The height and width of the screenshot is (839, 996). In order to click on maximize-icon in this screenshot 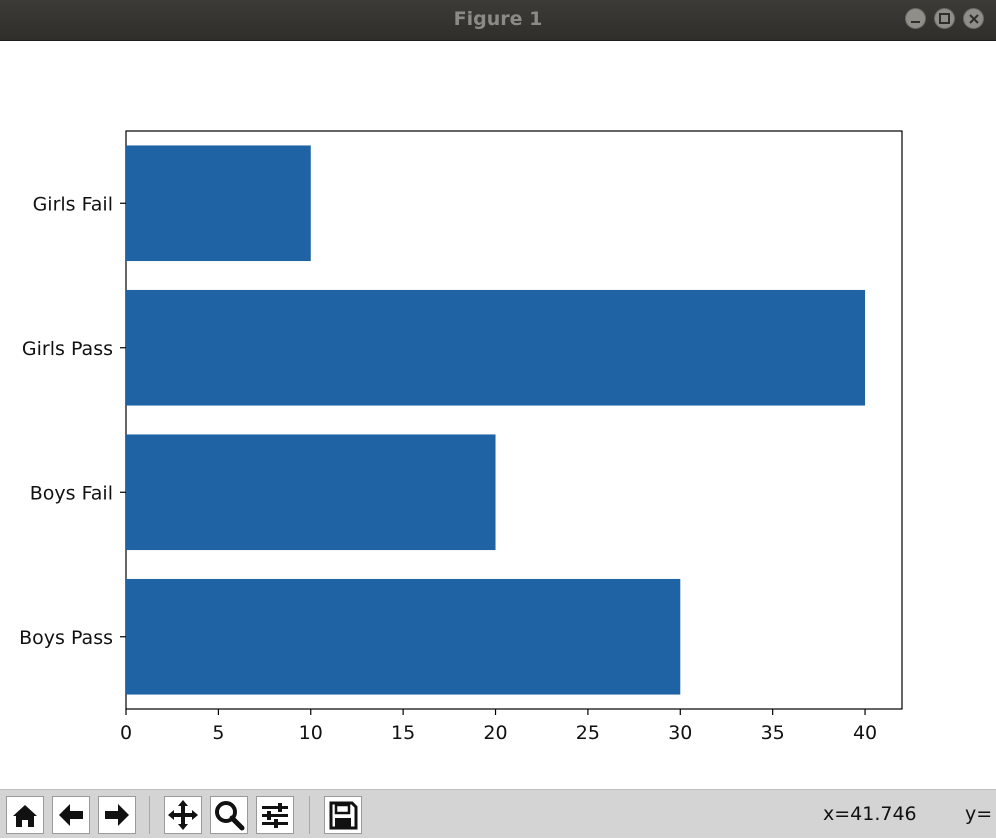, I will do `click(944, 18)`.